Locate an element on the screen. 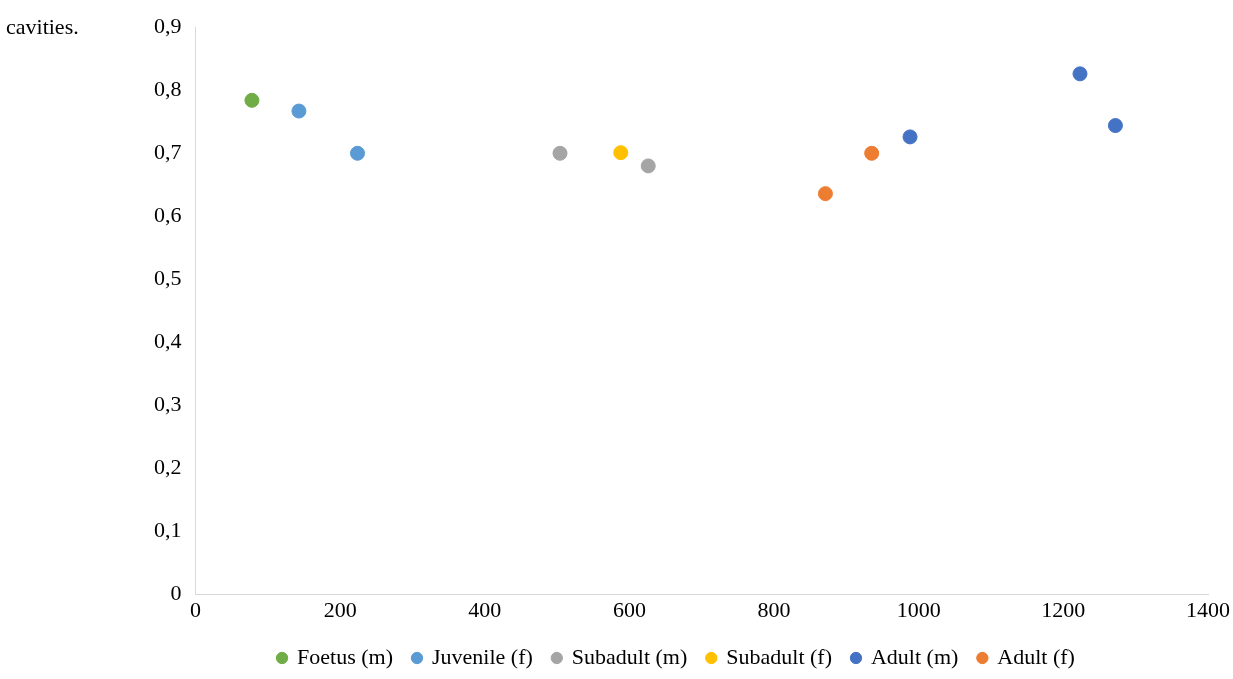 The height and width of the screenshot is (679, 1233). y-tick-label: 0 is located at coordinates (176, 593).